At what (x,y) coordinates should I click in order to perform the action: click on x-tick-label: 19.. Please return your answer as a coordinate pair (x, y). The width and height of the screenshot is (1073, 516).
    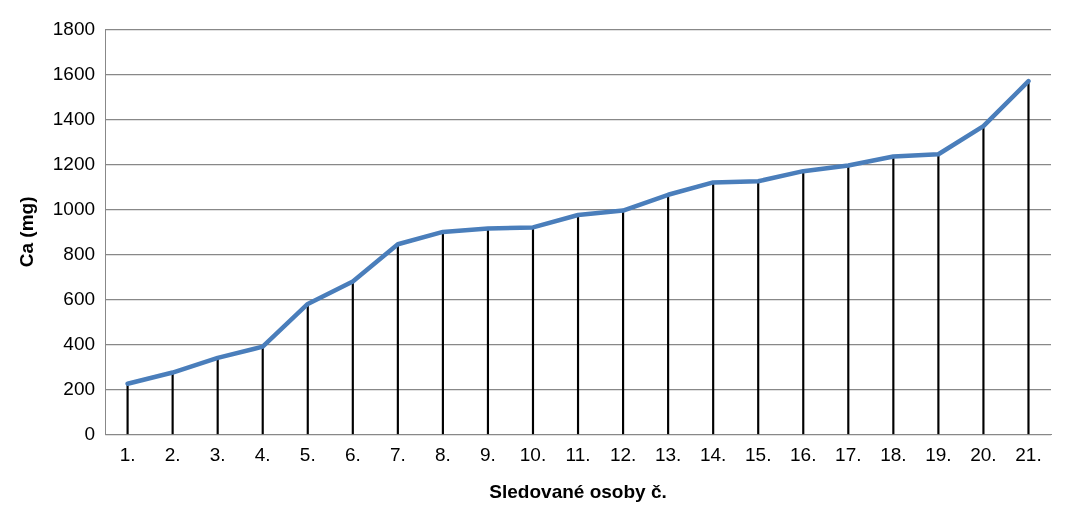
    Looking at the image, I should click on (938, 455).